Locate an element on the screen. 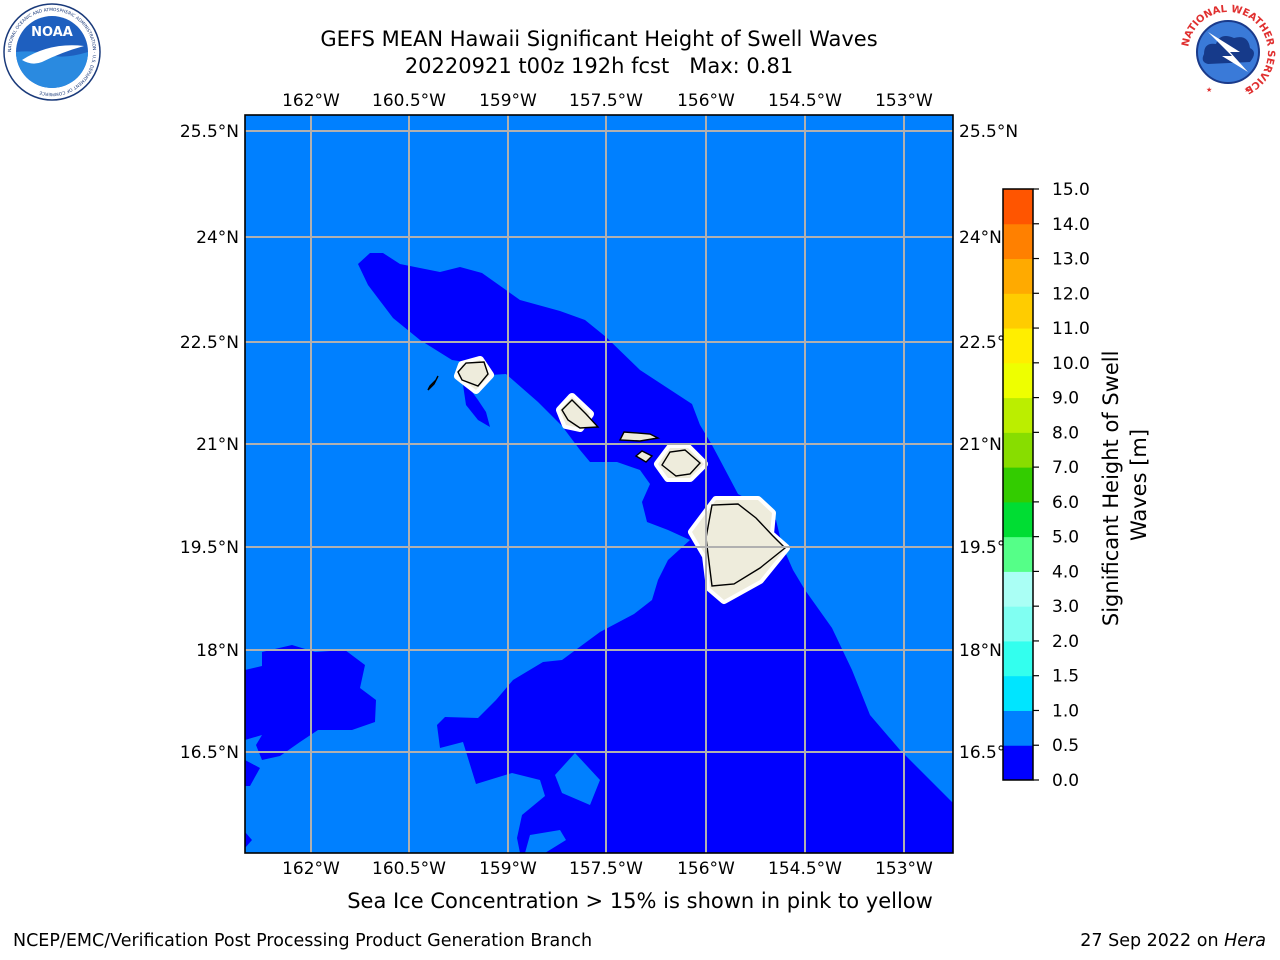  colorbar-tick-label: 1.5 is located at coordinates (1065, 677).